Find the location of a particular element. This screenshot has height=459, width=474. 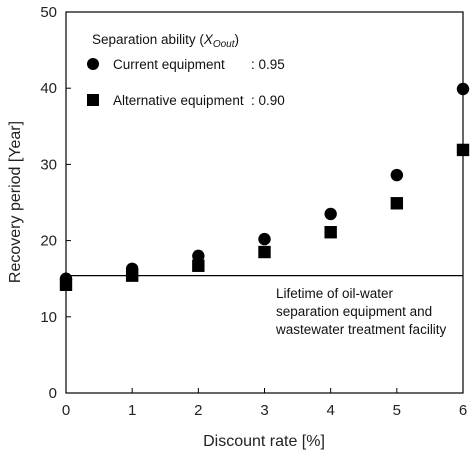

legend-title-variable: X is located at coordinates (208, 39).